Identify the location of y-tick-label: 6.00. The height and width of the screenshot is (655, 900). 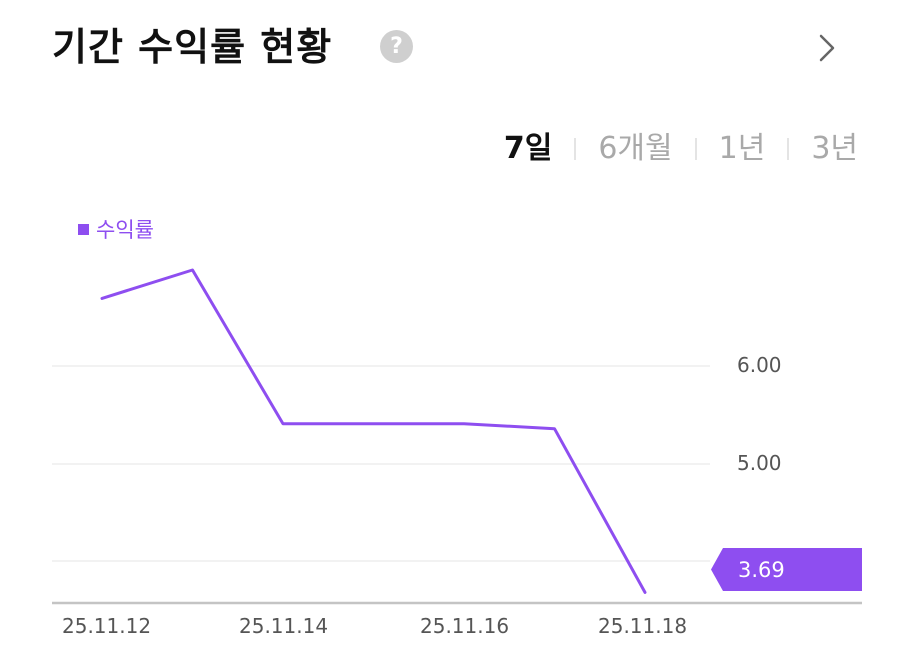
(759, 365).